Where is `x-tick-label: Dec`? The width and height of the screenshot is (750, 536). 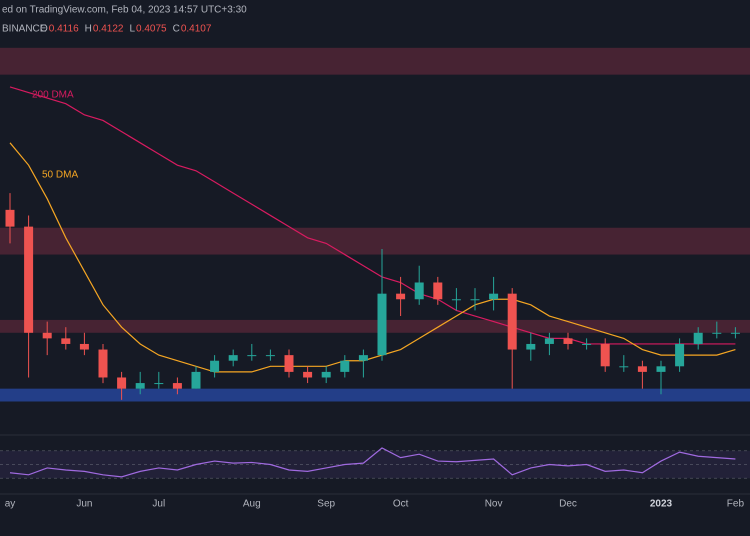
x-tick-label: Dec is located at coordinates (568, 504).